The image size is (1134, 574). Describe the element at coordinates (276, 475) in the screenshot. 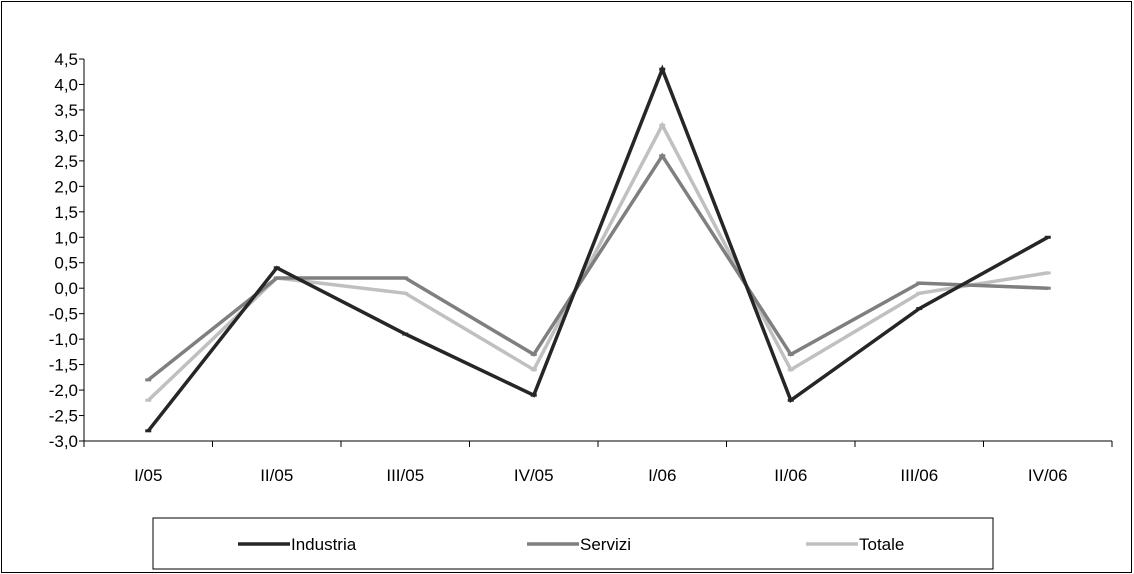

I see `x-tick-label: II/05` at that location.